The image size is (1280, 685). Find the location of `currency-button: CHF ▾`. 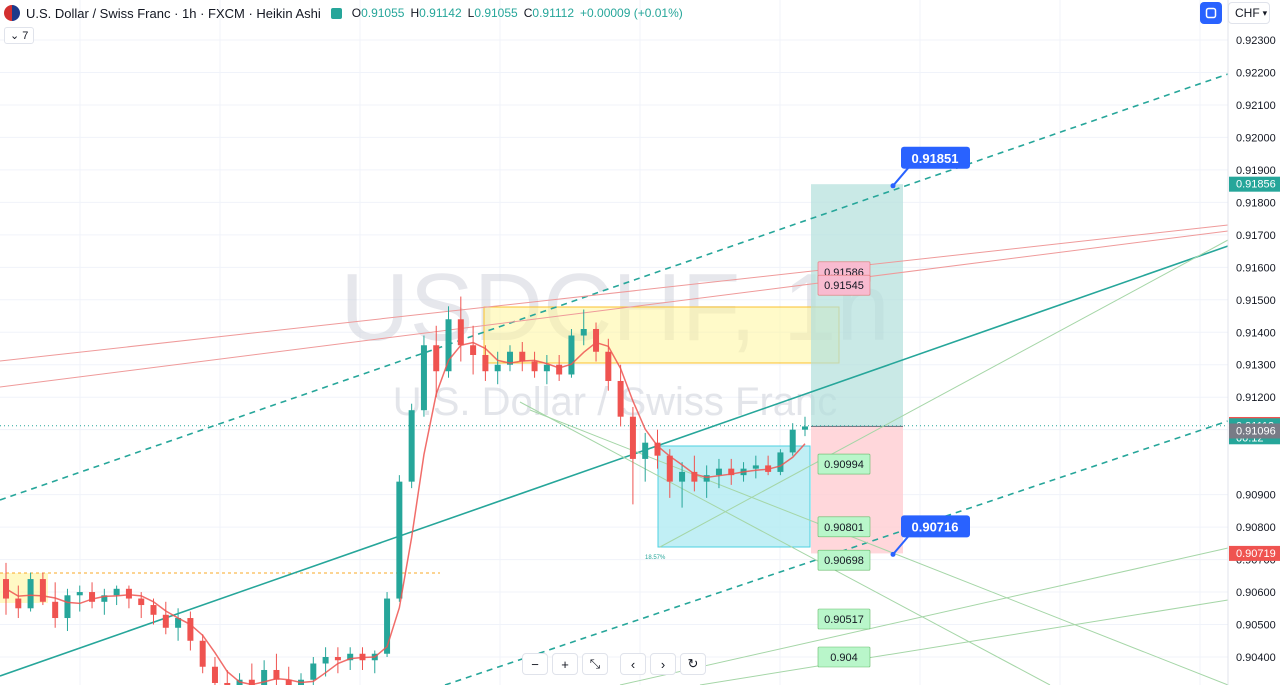

currency-button: CHF ▾ is located at coordinates (1249, 13).